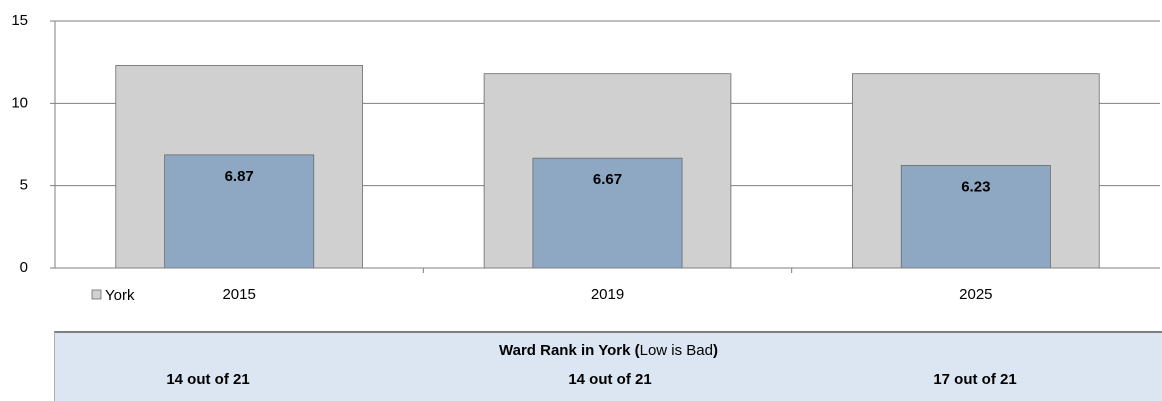 The height and width of the screenshot is (401, 1162). Describe the element at coordinates (24, 267) in the screenshot. I see `y-tick-label: 0` at that location.